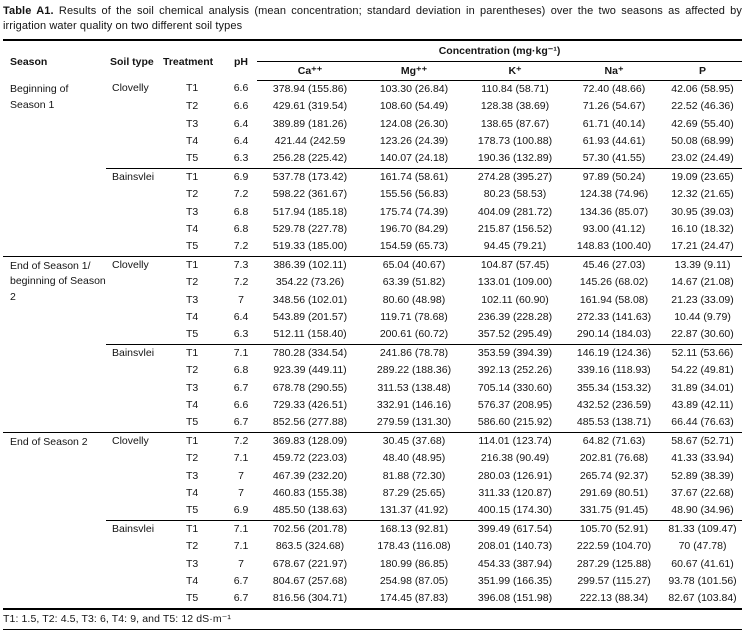 This screenshot has height=630, width=745. I want to click on mg-value-cell: 311.53 (138.48), so click(414, 387).